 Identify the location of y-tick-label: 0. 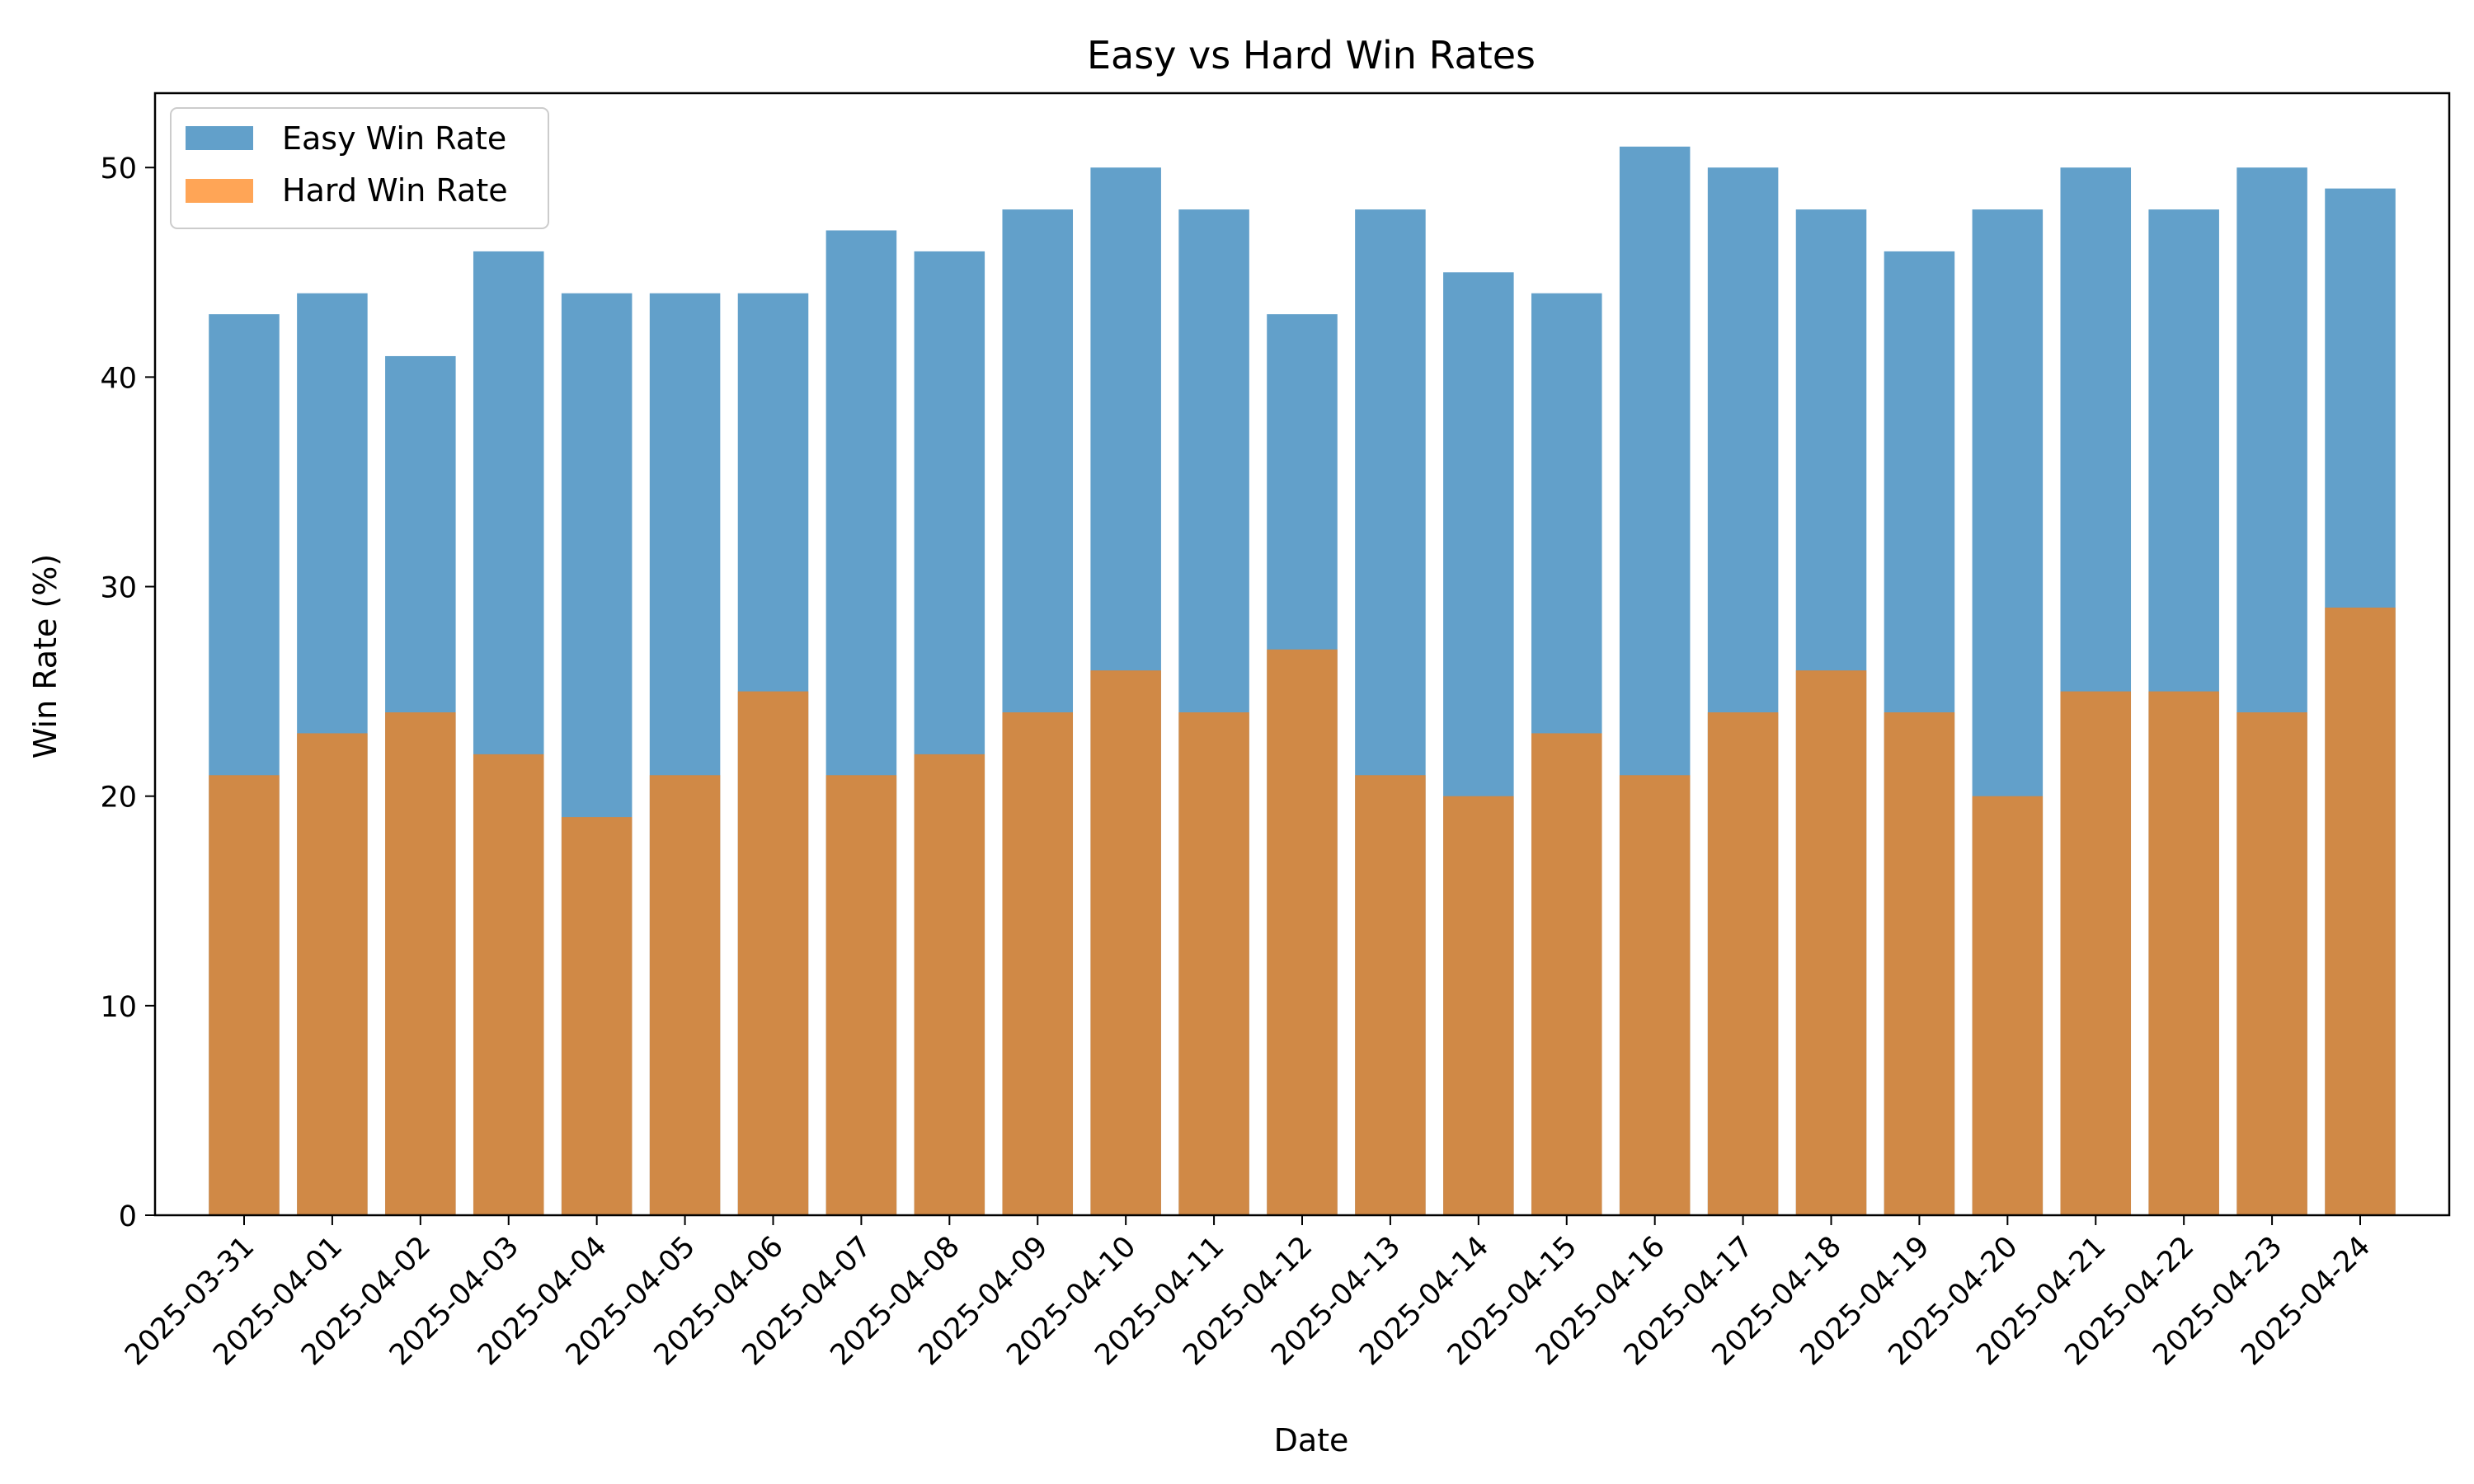
(128, 1216).